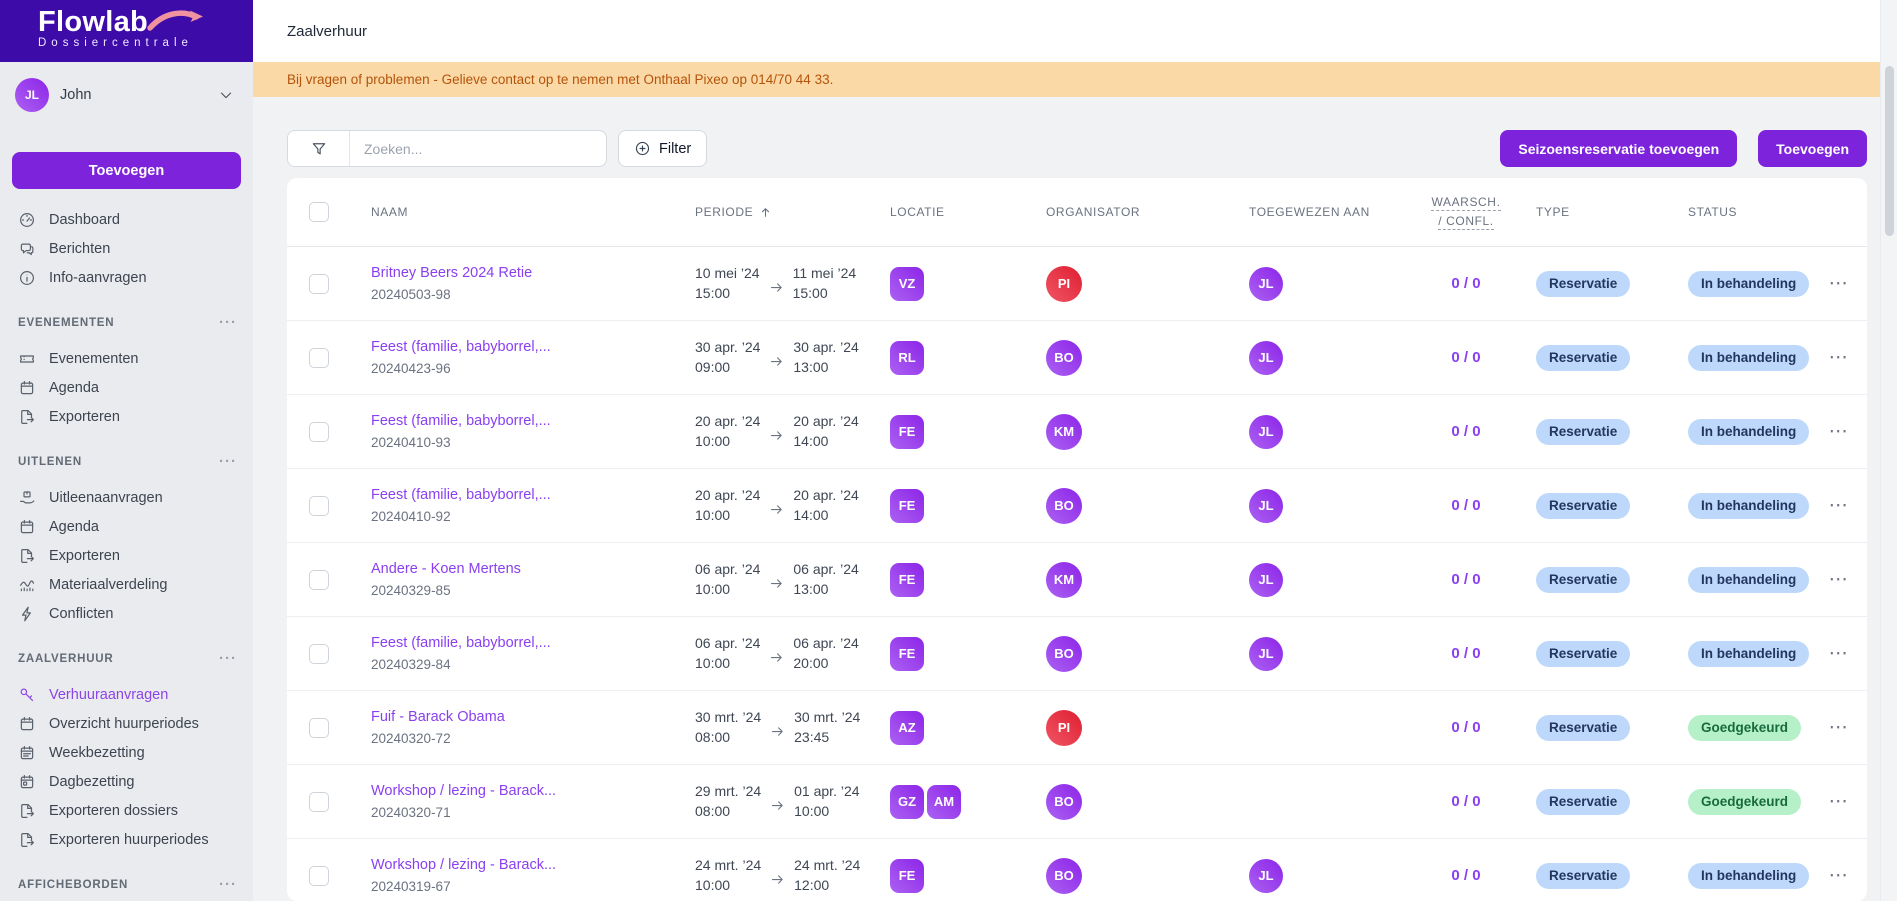 Image resolution: width=1897 pixels, height=901 pixels. Describe the element at coordinates (446, 569) in the screenshot. I see `dossier-link: Andere - Koen Mertens` at that location.